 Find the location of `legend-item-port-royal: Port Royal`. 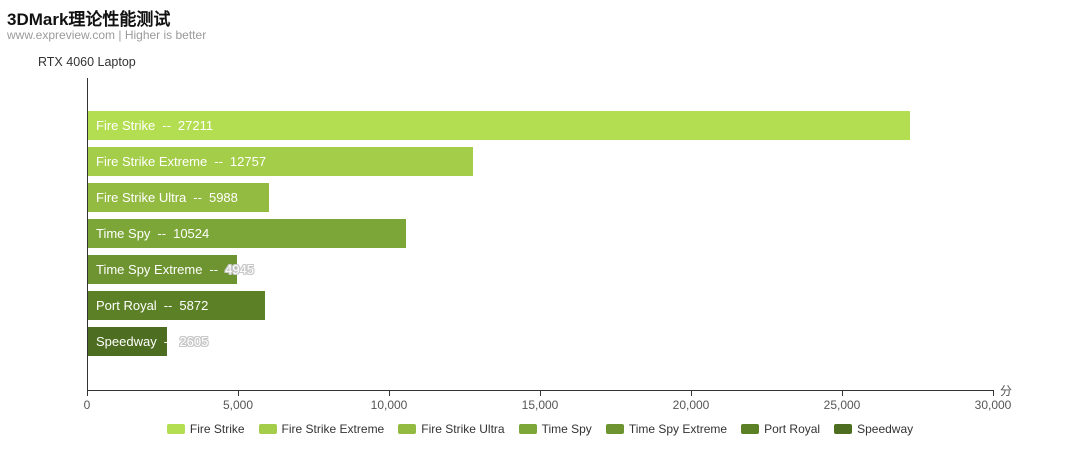

legend-item-port-royal: Port Royal is located at coordinates (780, 429).